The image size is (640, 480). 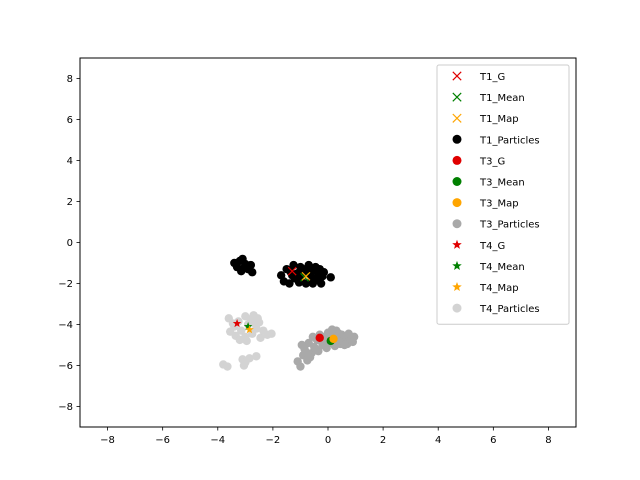 I want to click on legend-label-t1-mean: T1_Mean, so click(x=502, y=98).